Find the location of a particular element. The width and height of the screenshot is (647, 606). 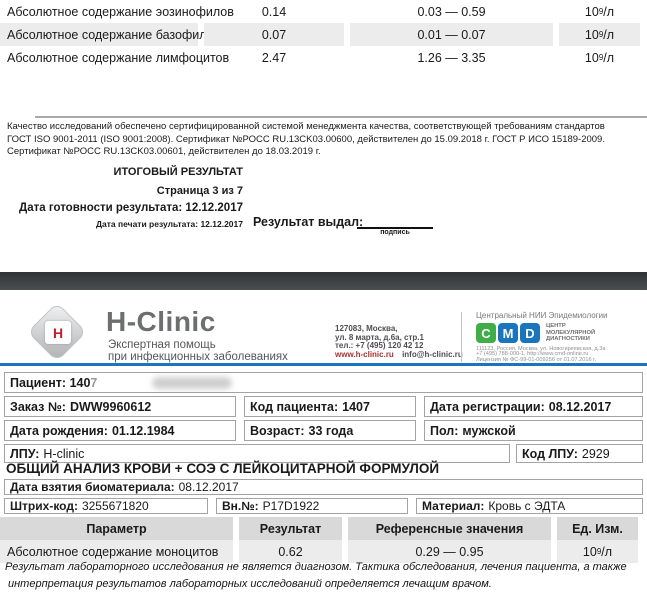

lpu-code-field: Код ЛПУ: 2929 is located at coordinates (579, 453).